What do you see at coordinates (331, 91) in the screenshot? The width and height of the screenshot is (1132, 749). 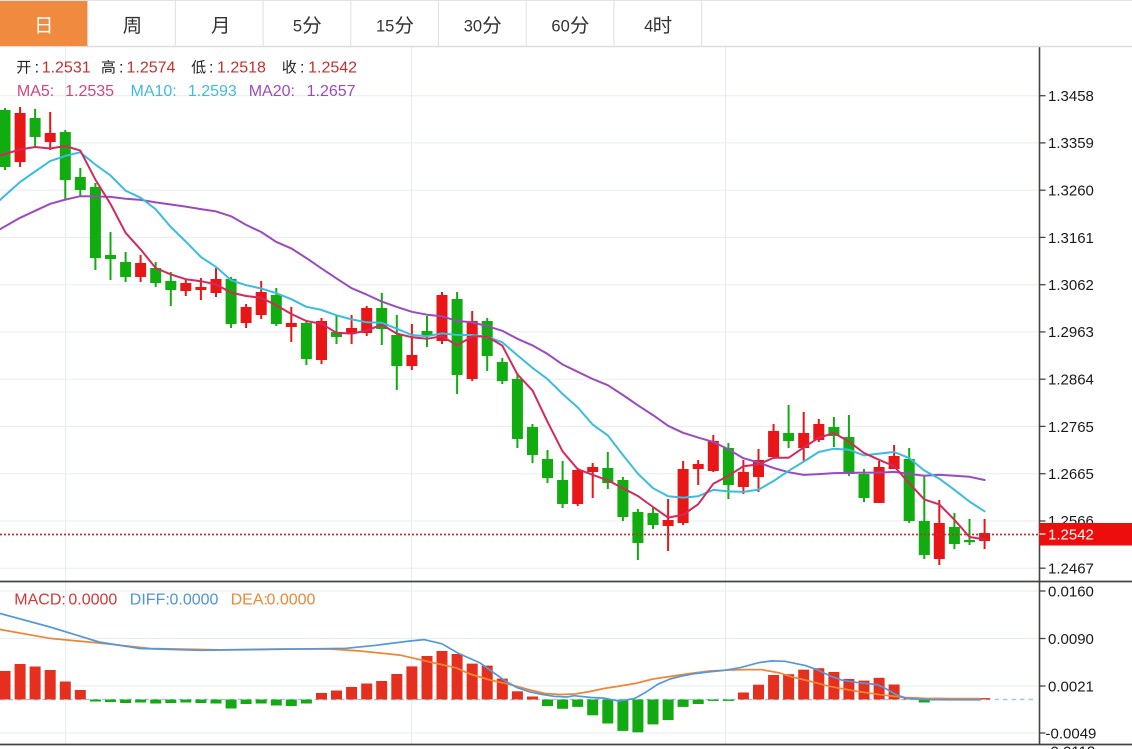 I see `svg-text: 1.2657` at bounding box center [331, 91].